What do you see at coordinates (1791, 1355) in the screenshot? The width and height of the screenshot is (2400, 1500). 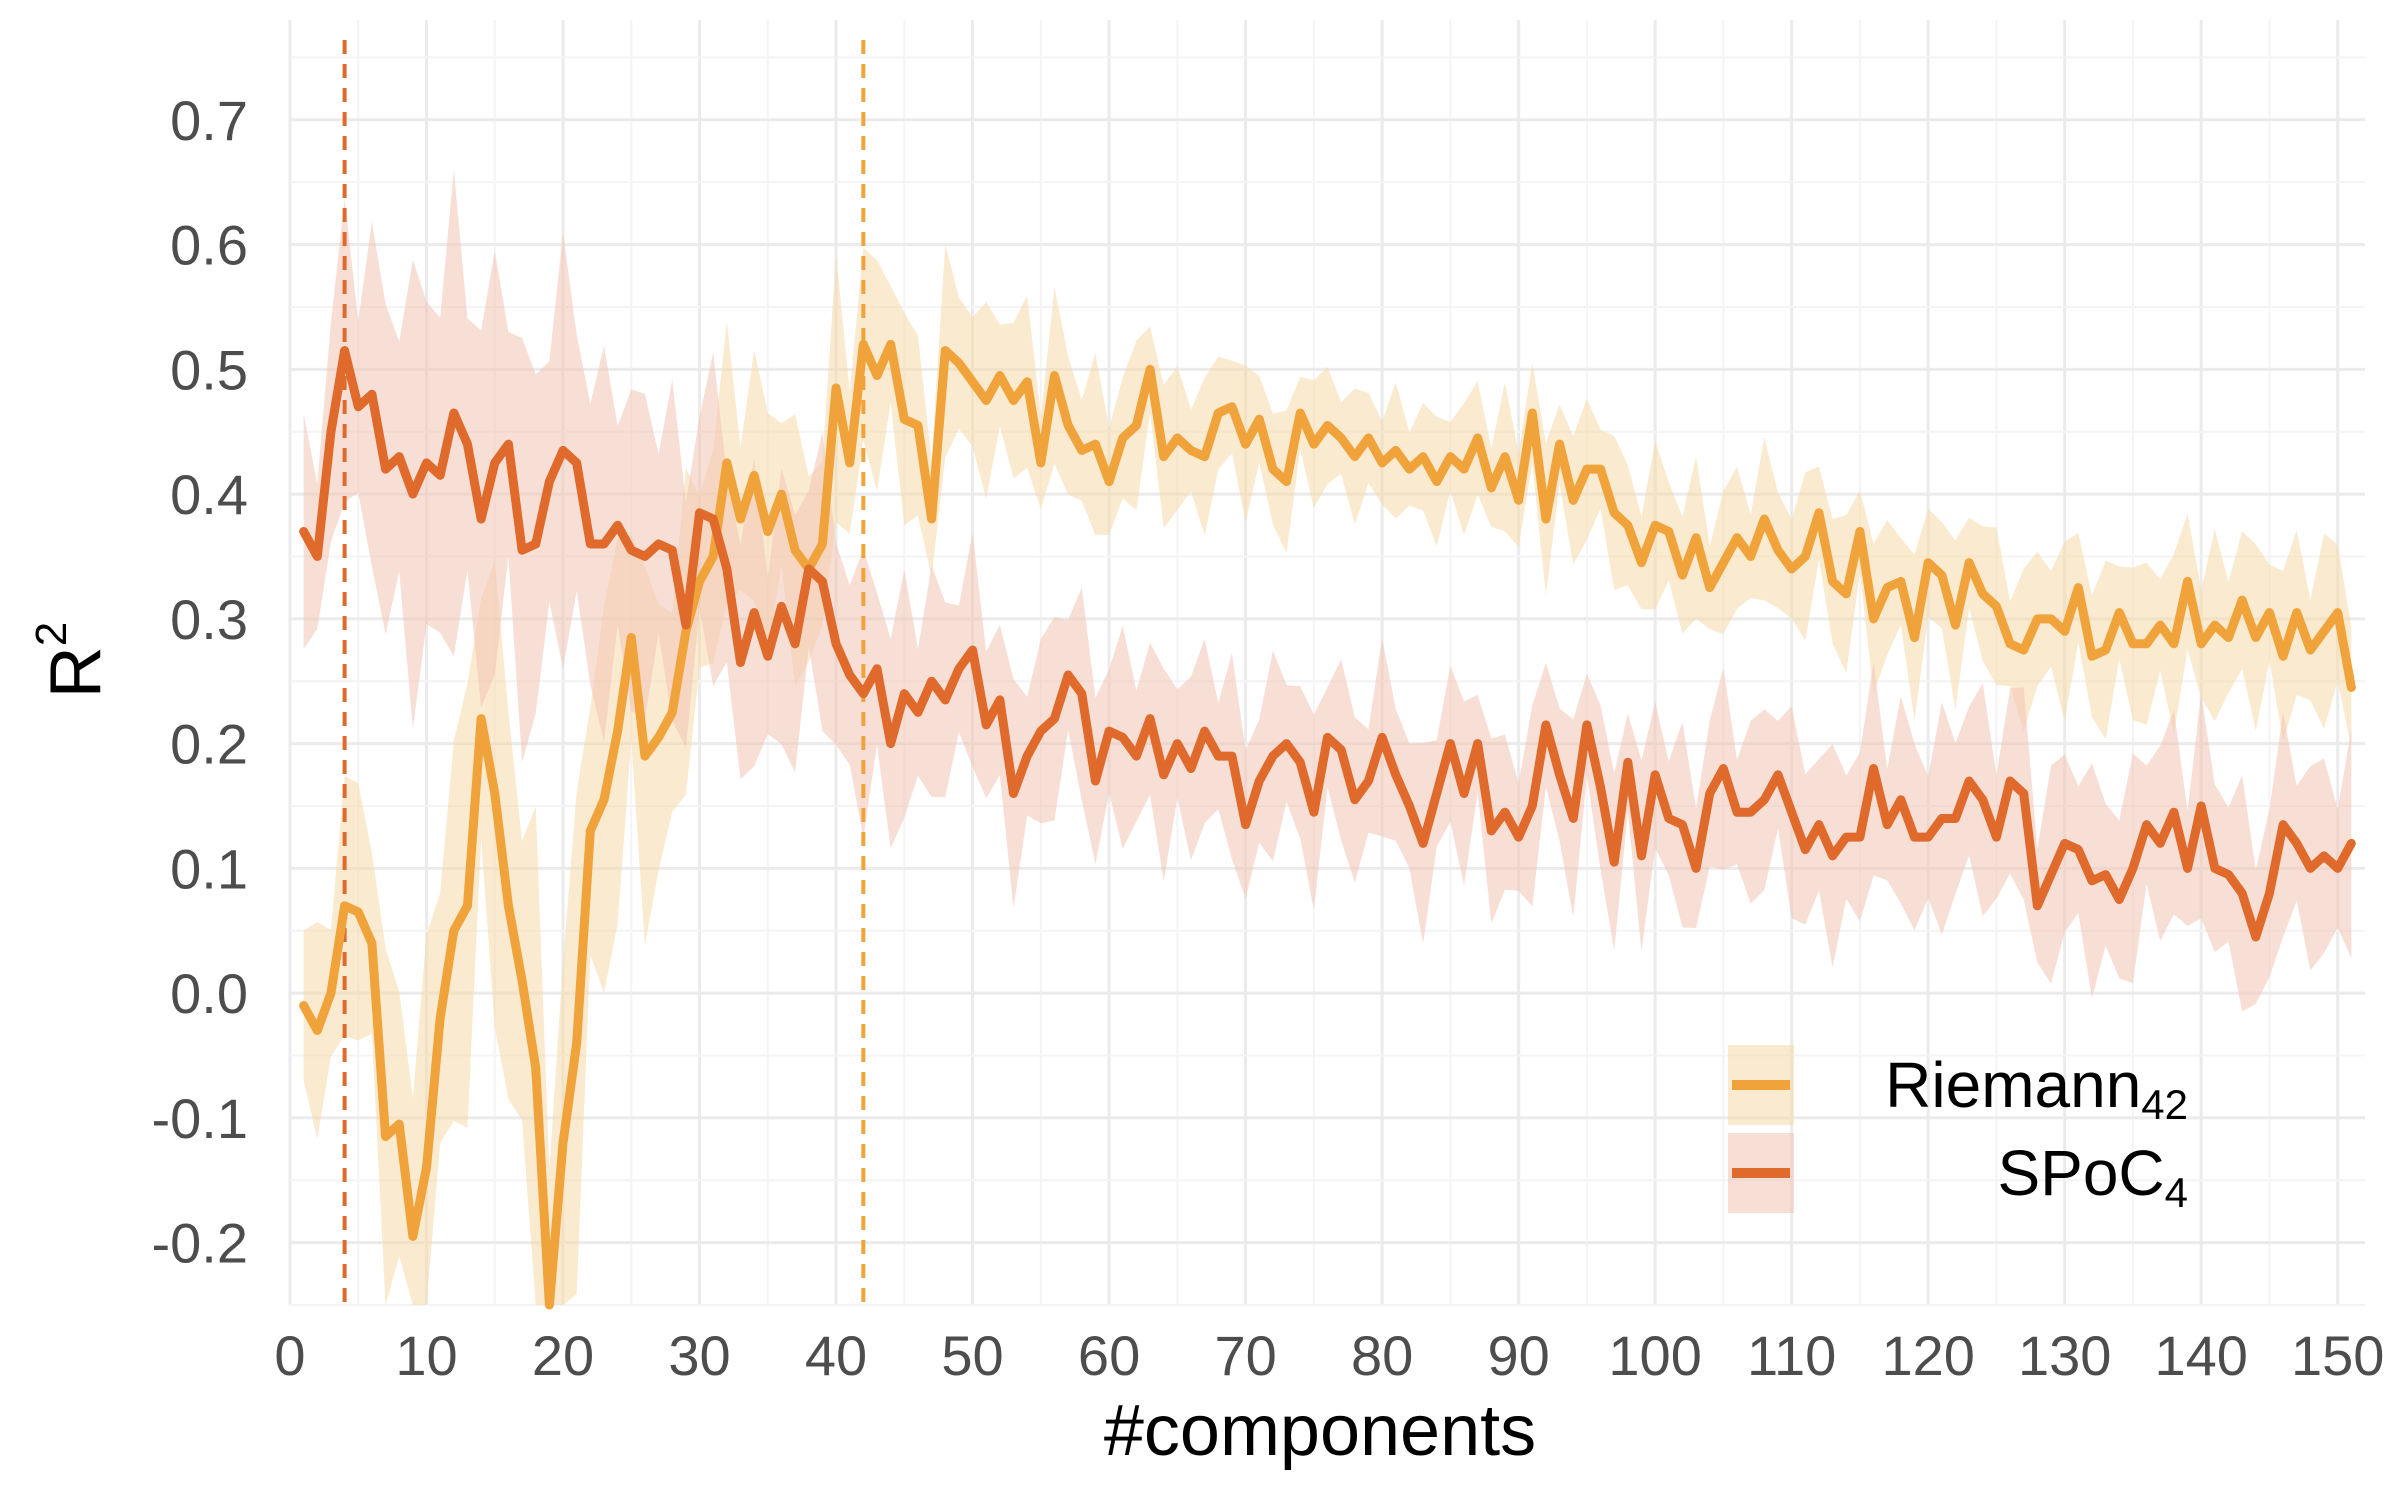 I see `x-tick-label: 110` at bounding box center [1791, 1355].